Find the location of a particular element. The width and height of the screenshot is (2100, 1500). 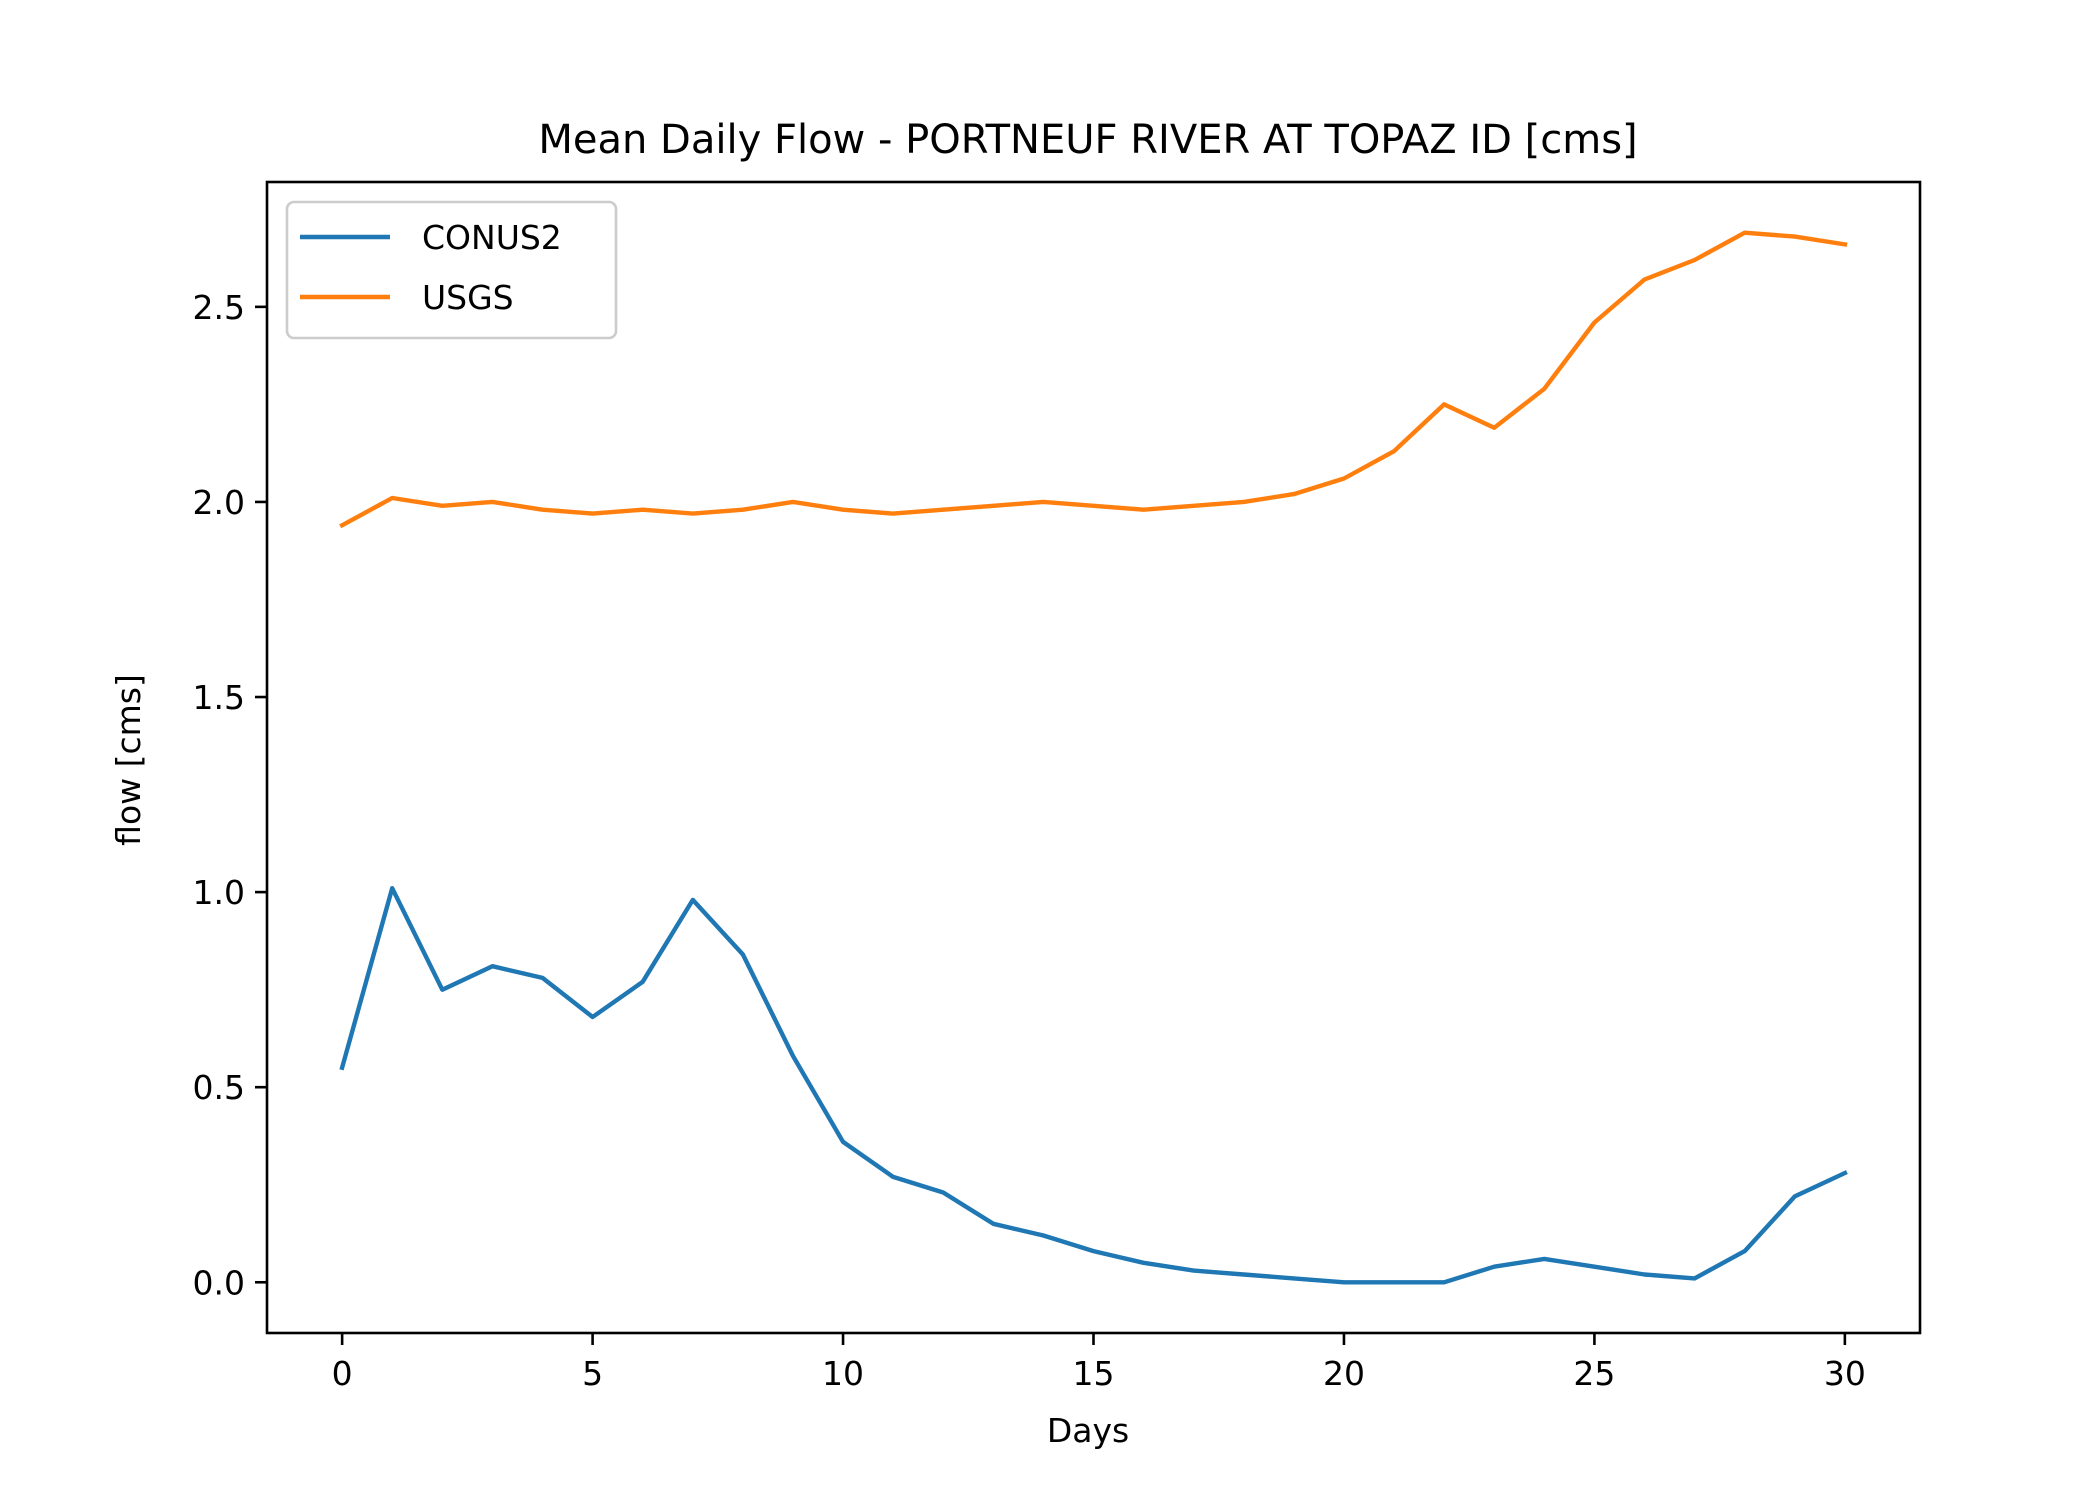

y-tick-label: 0.0 is located at coordinates (219, 1282).